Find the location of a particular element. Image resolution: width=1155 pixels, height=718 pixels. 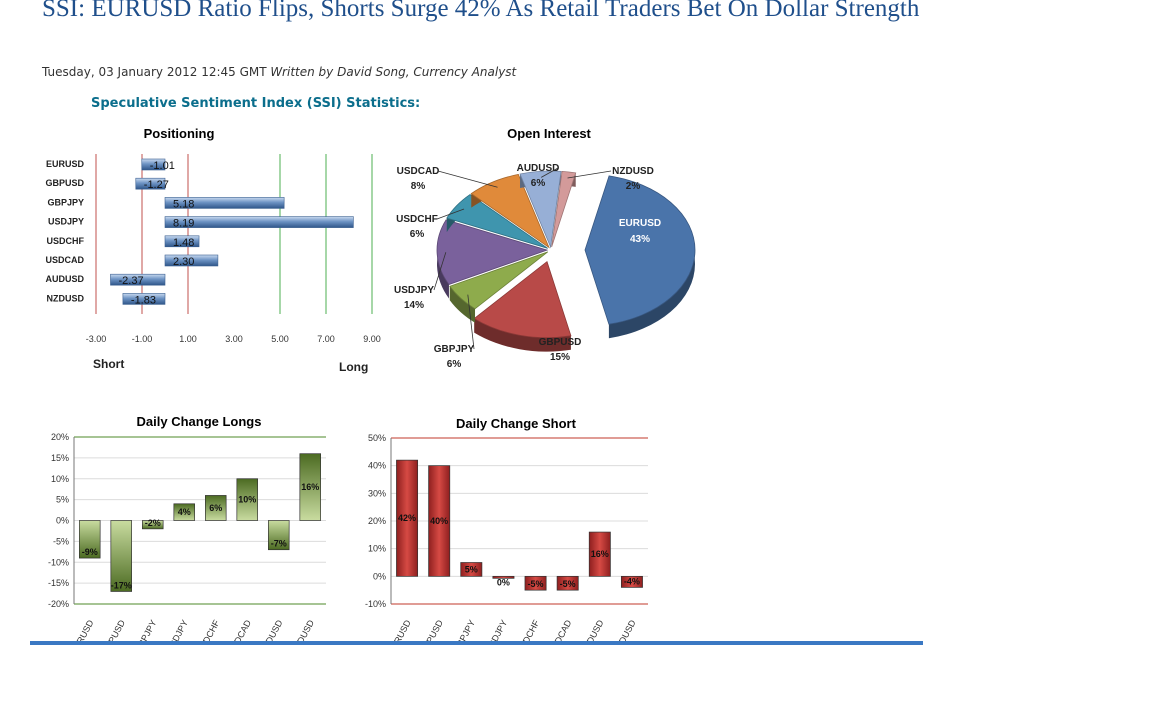

longs-y-tick: -10% is located at coordinates (58, 562).